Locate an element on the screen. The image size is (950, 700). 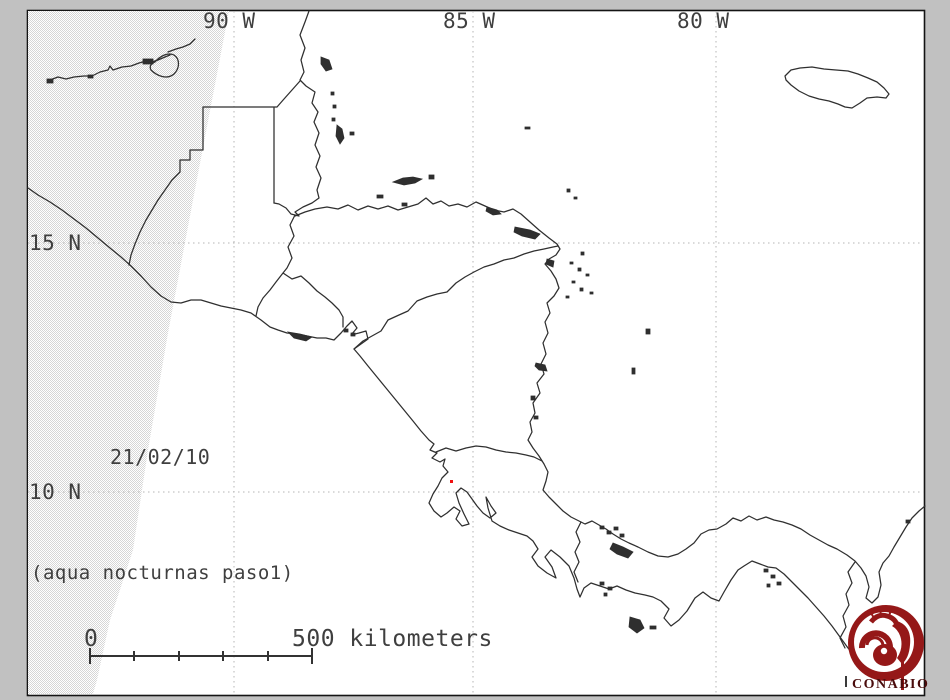
pass-annotation: (aqua nocturnas paso1) is located at coordinates (162, 573).